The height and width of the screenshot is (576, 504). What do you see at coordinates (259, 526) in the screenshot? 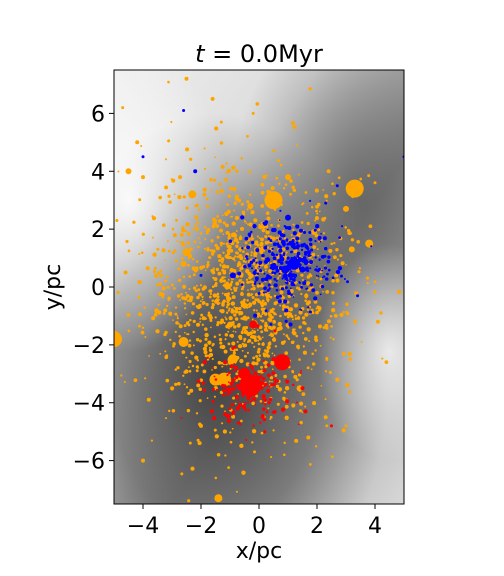
I see `x-tick-label: 0` at bounding box center [259, 526].